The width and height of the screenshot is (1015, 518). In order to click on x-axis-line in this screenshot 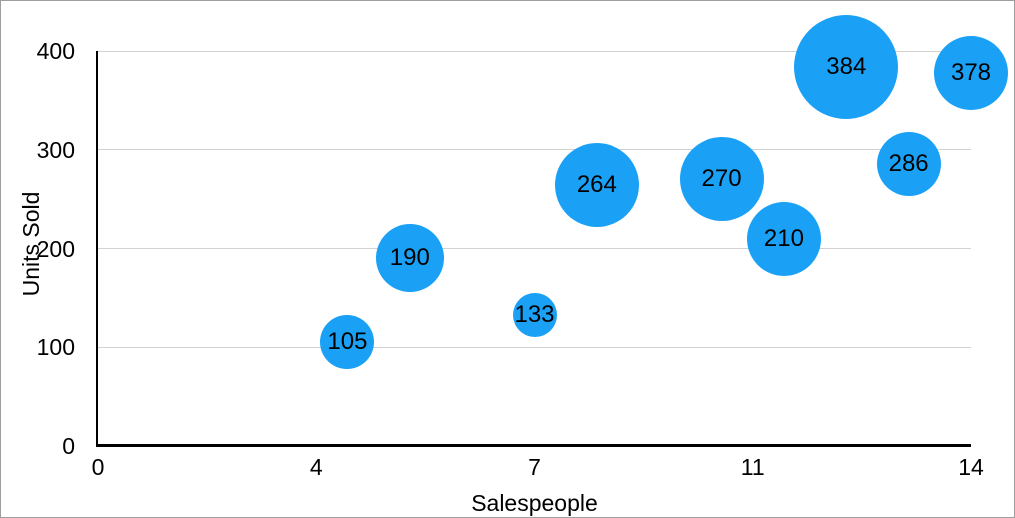, I will do `click(533, 445)`.